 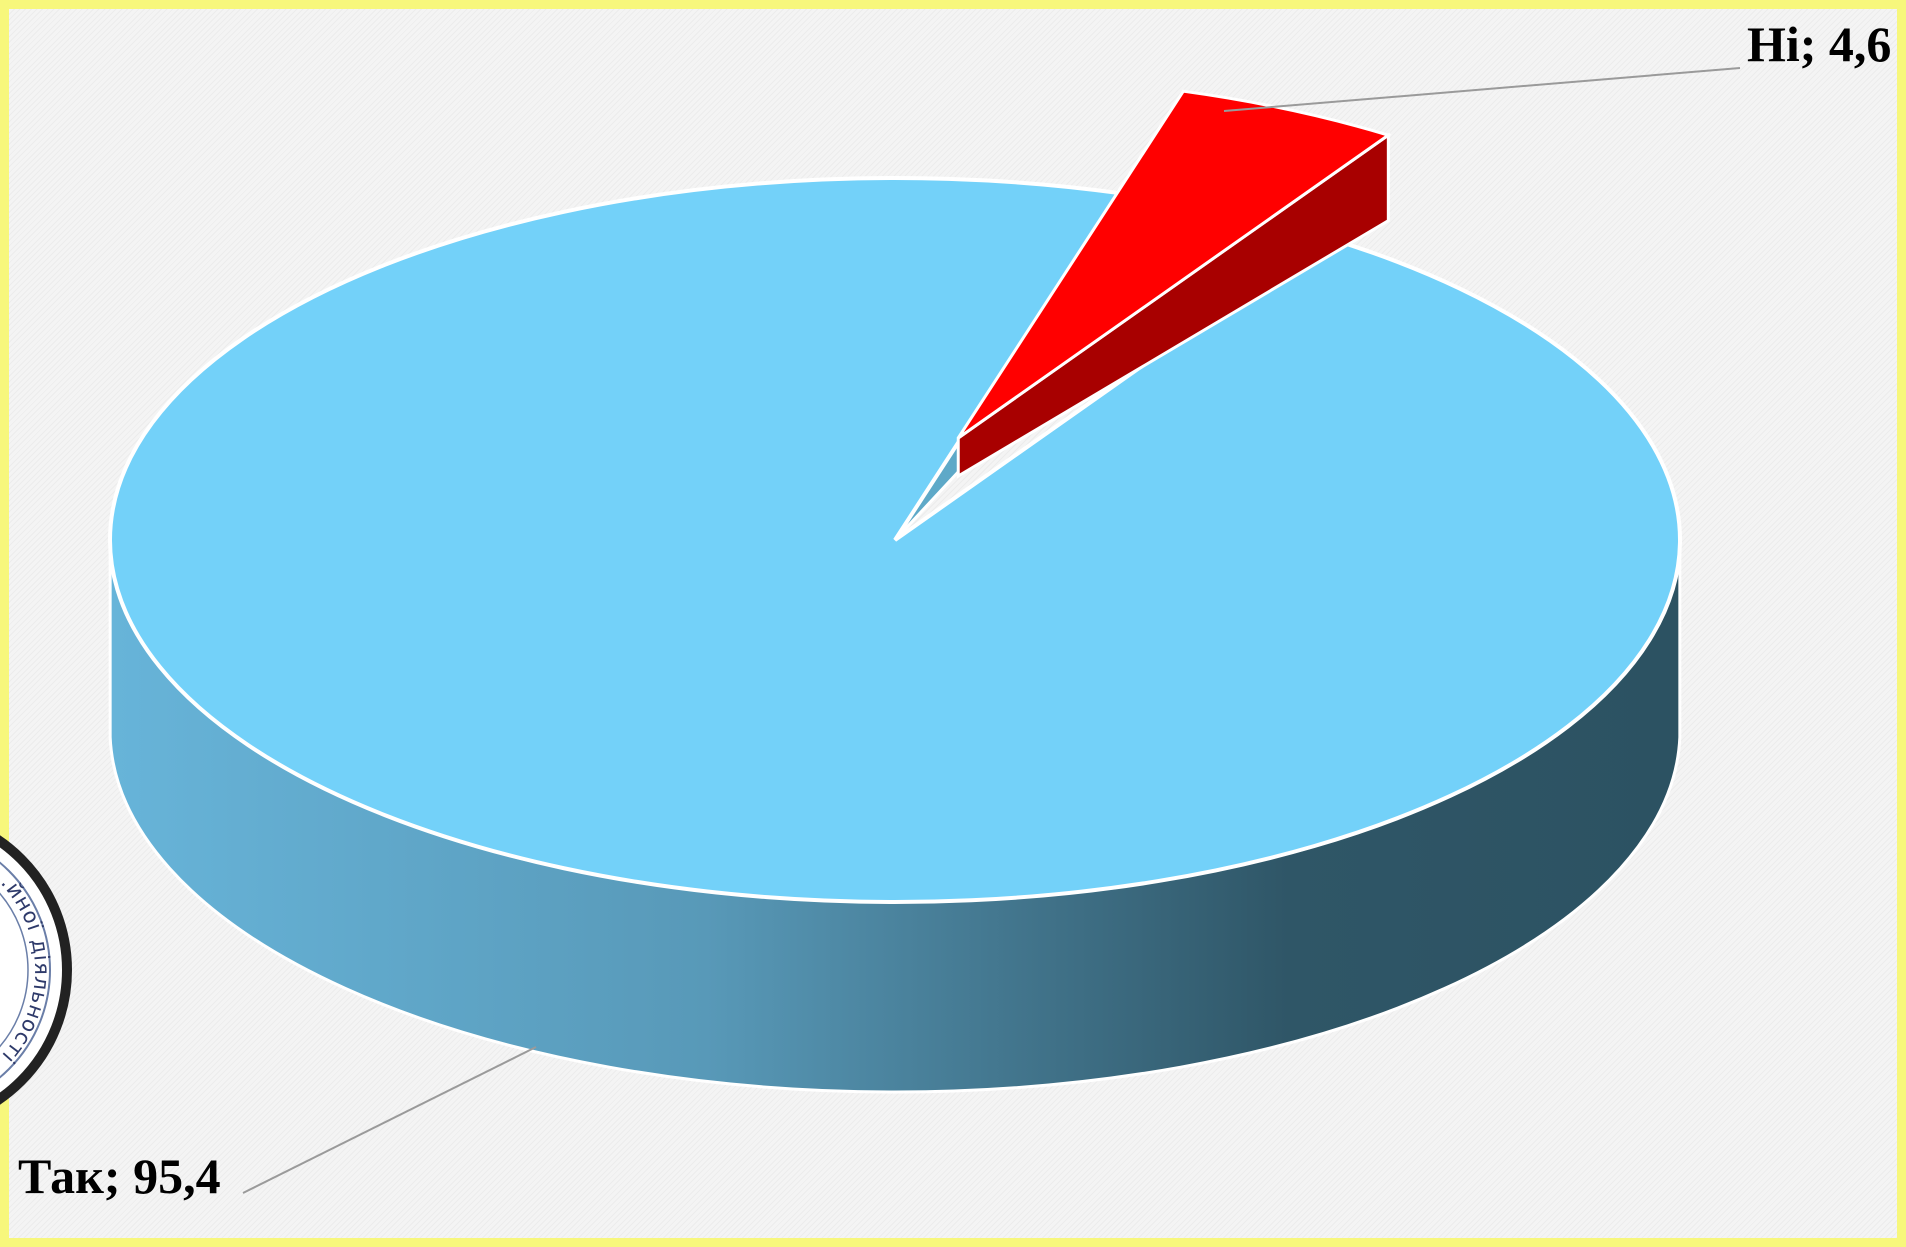 What do you see at coordinates (1174, 264) in the screenshot?
I see `pie-slice-ni` at bounding box center [1174, 264].